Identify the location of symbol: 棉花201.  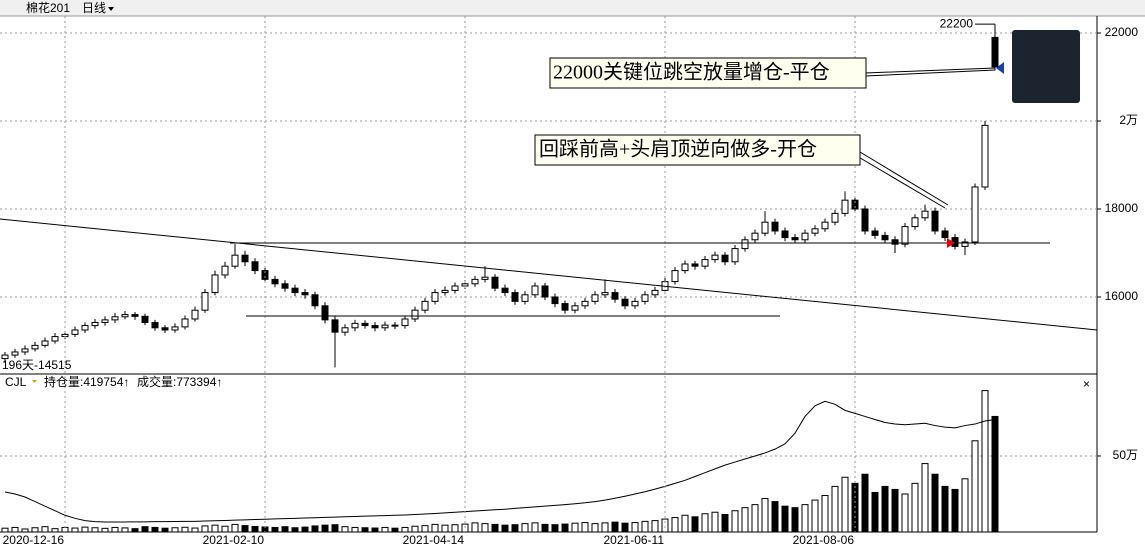
(48, 7).